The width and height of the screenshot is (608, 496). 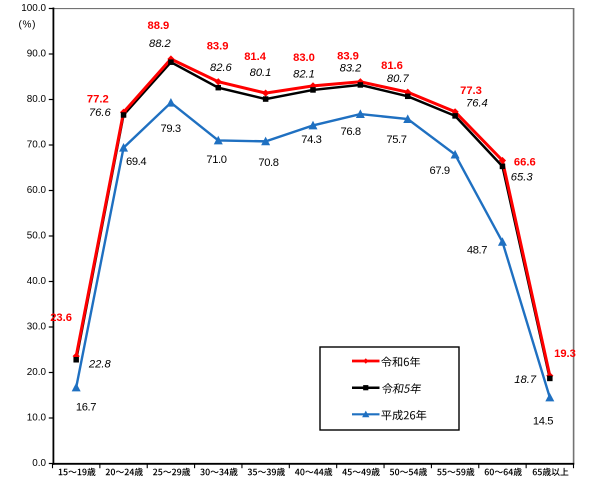 What do you see at coordinates (268, 163) in the screenshot?
I see `svg-text: 70.8` at bounding box center [268, 163].